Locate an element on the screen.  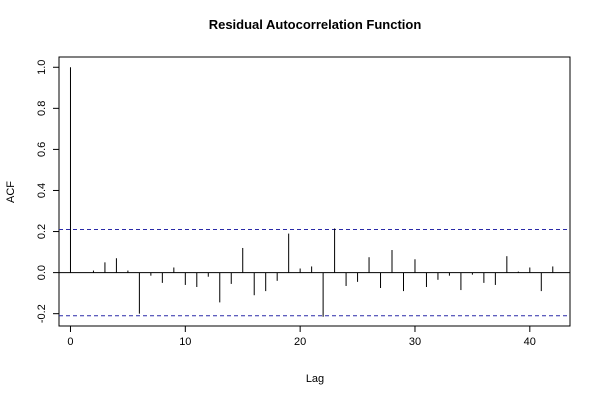
x-axis: 0 10 20 30 40 is located at coordinates (301, 336).